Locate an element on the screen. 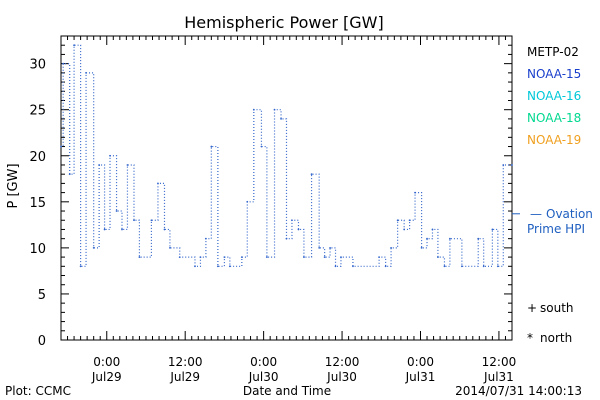 Image resolution: width=600 pixels, height=400 pixels. marker-symbol: * is located at coordinates (530, 338).